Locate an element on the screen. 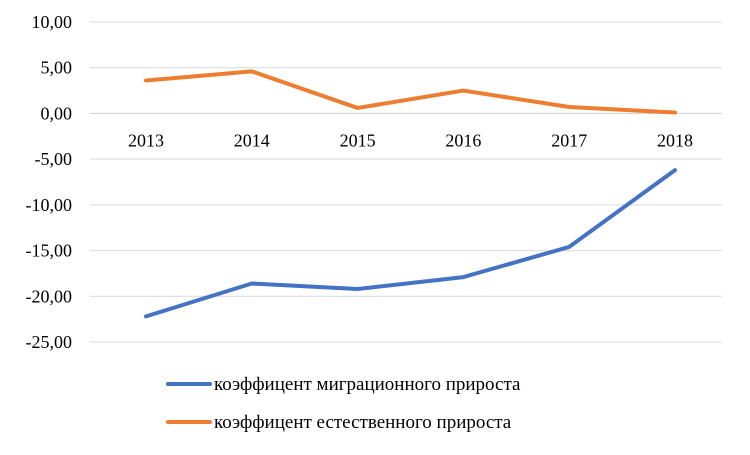 Image resolution: width=750 pixels, height=455 pixels. x-tick-label: 2018 is located at coordinates (675, 140).